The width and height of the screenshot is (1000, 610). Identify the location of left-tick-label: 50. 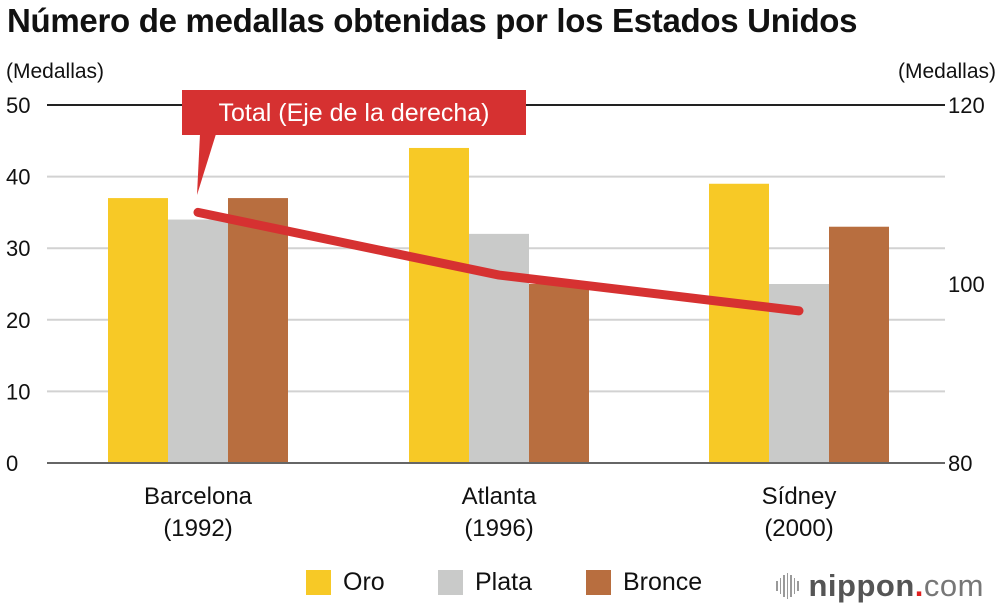
(18, 105).